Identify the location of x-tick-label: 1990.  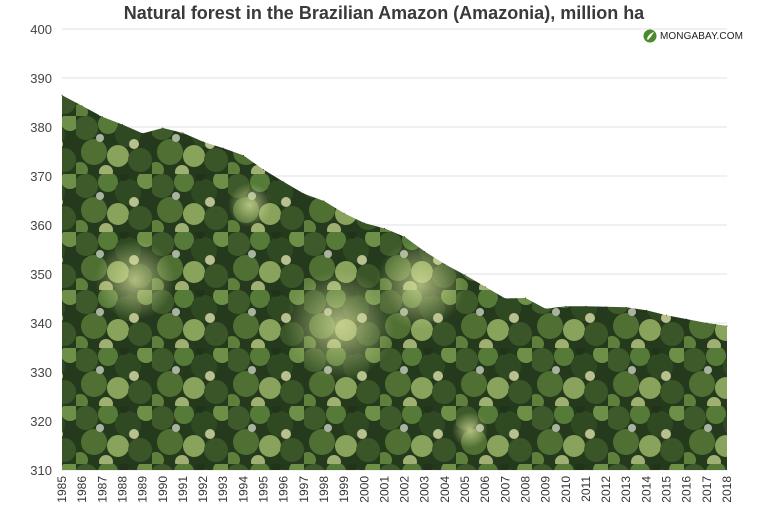
(163, 489).